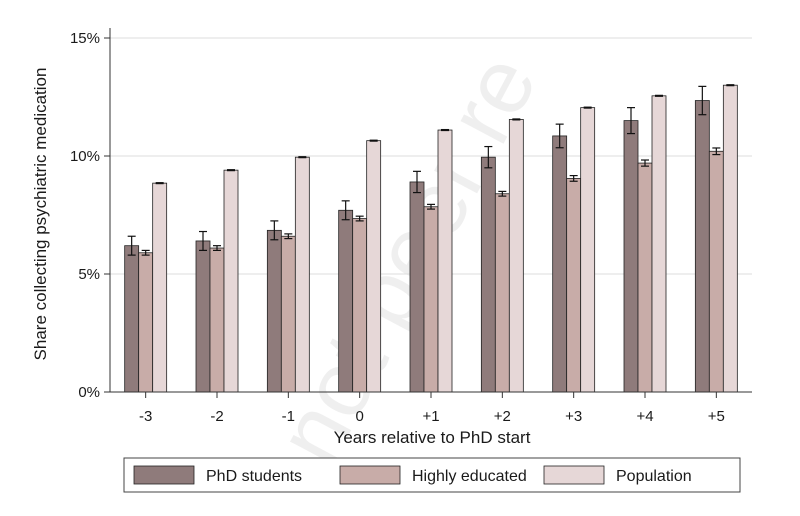 Image resolution: width=800 pixels, height=516 pixels. I want to click on x-tick-label: +1, so click(430, 416).